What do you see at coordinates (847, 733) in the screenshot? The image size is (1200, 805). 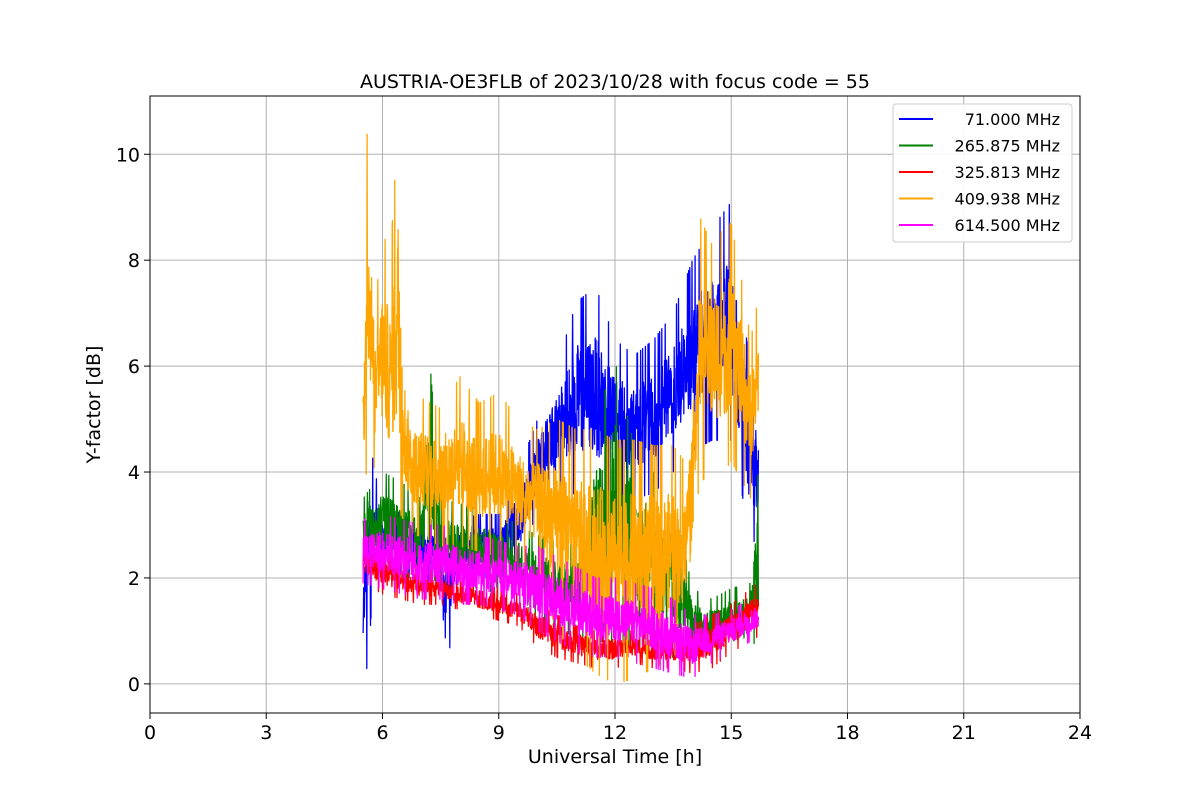 I see `x-tick-label: 18` at bounding box center [847, 733].